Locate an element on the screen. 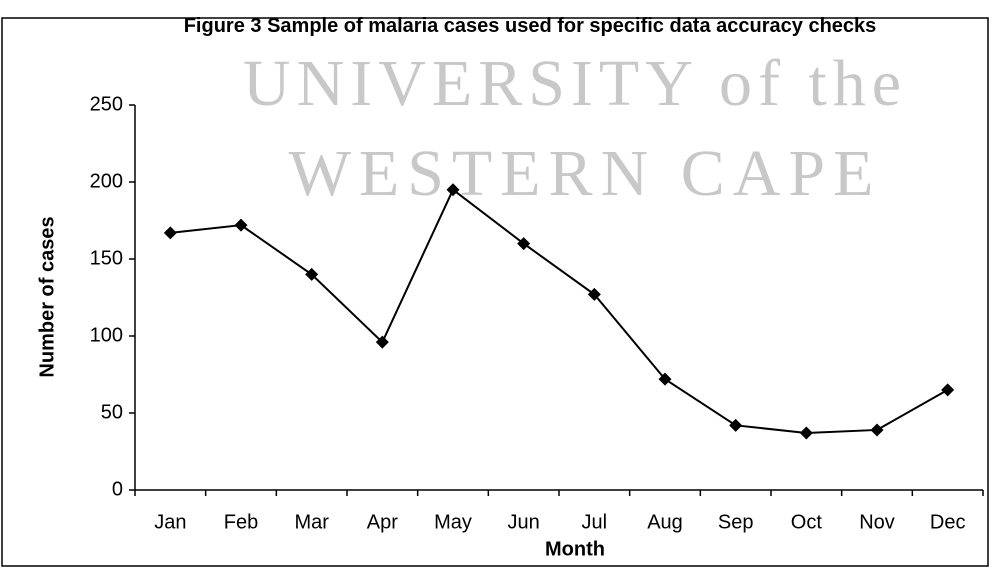 This screenshot has height=570, width=992. x-tick-label: May is located at coordinates (453, 522).